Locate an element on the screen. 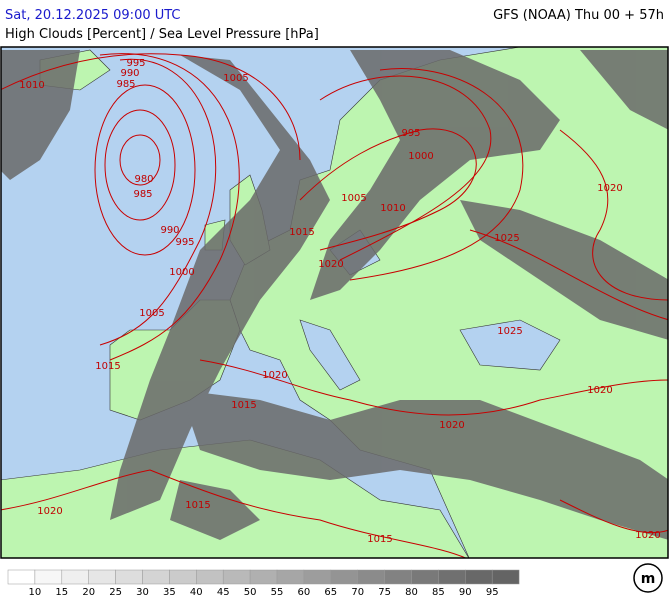  legend-label: 55 is located at coordinates (277, 592).